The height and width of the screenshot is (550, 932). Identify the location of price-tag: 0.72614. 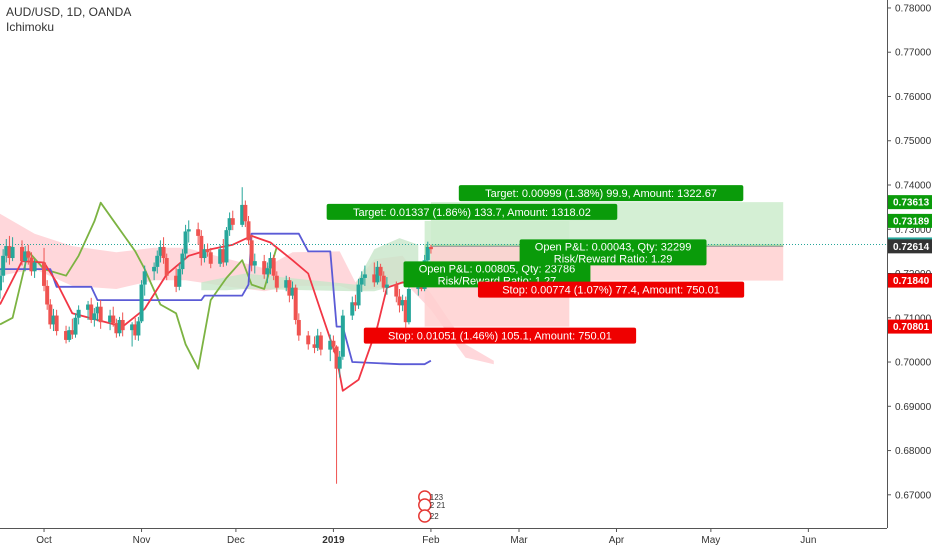
(910, 246).